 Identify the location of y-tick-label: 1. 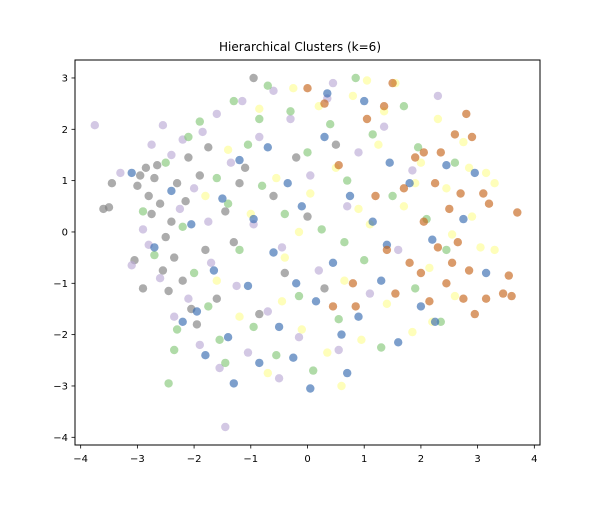
(65, 181).